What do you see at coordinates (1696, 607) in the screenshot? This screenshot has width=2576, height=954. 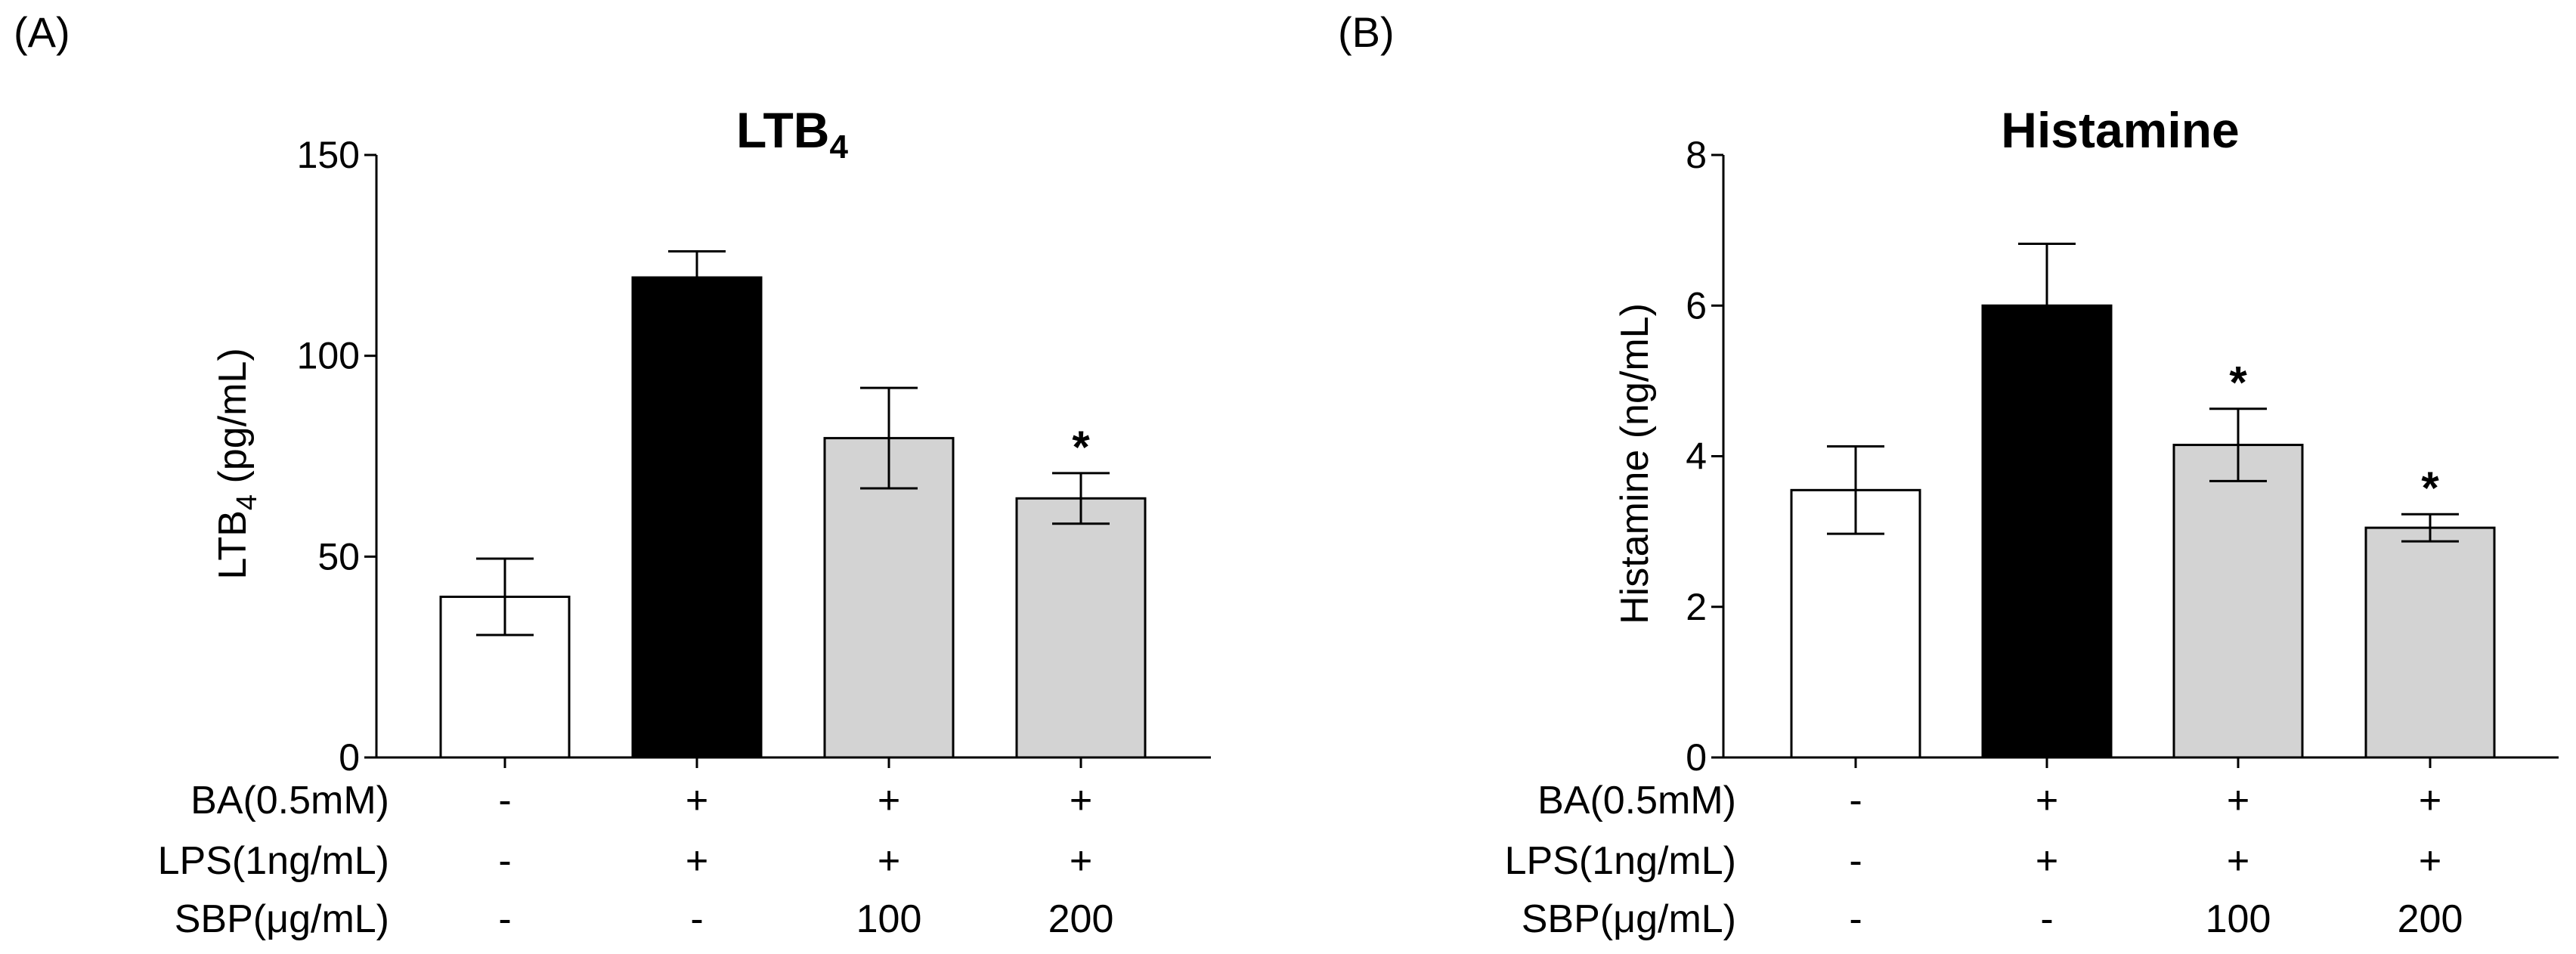 I see `y-tick-label: 2` at bounding box center [1696, 607].